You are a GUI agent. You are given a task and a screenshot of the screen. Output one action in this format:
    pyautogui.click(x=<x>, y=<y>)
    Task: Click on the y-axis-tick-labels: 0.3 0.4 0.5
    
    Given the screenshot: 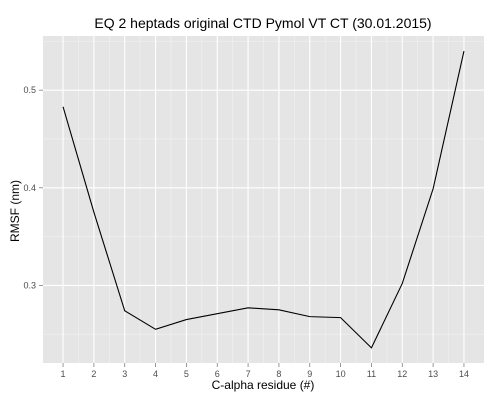 What is the action you would take?
    pyautogui.click(x=29, y=187)
    